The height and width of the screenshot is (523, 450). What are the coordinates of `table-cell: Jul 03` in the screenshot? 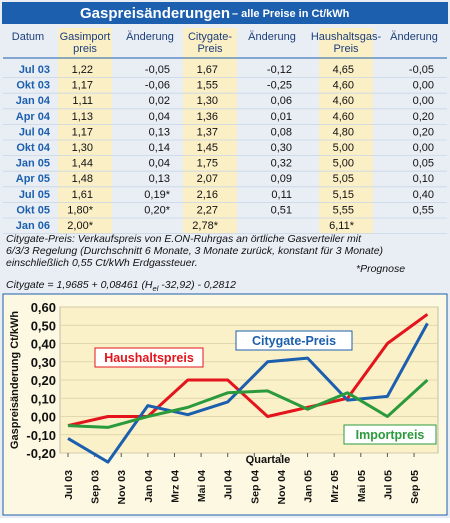 It's located at (34, 70).